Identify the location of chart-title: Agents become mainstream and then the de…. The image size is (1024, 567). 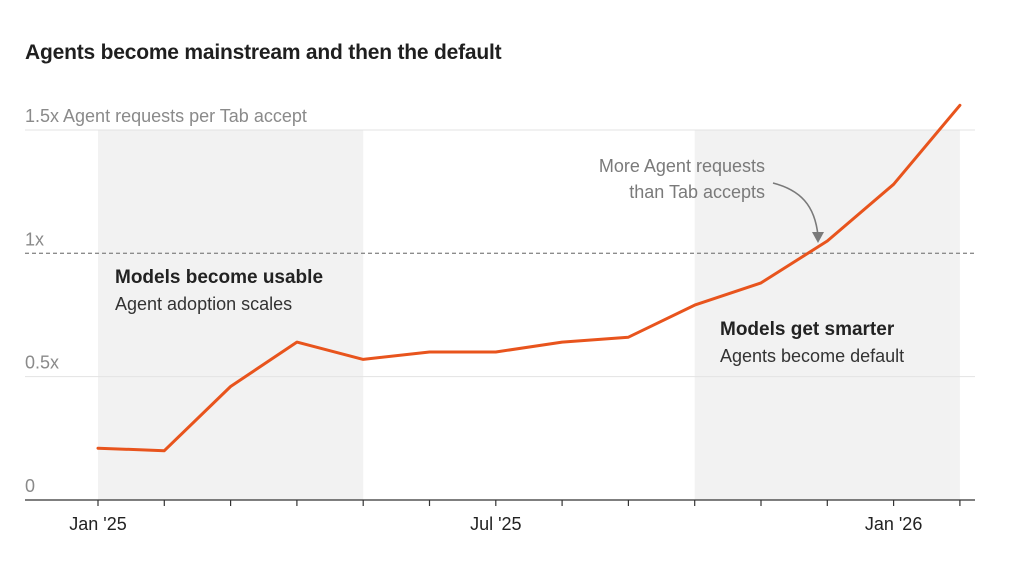
(263, 52).